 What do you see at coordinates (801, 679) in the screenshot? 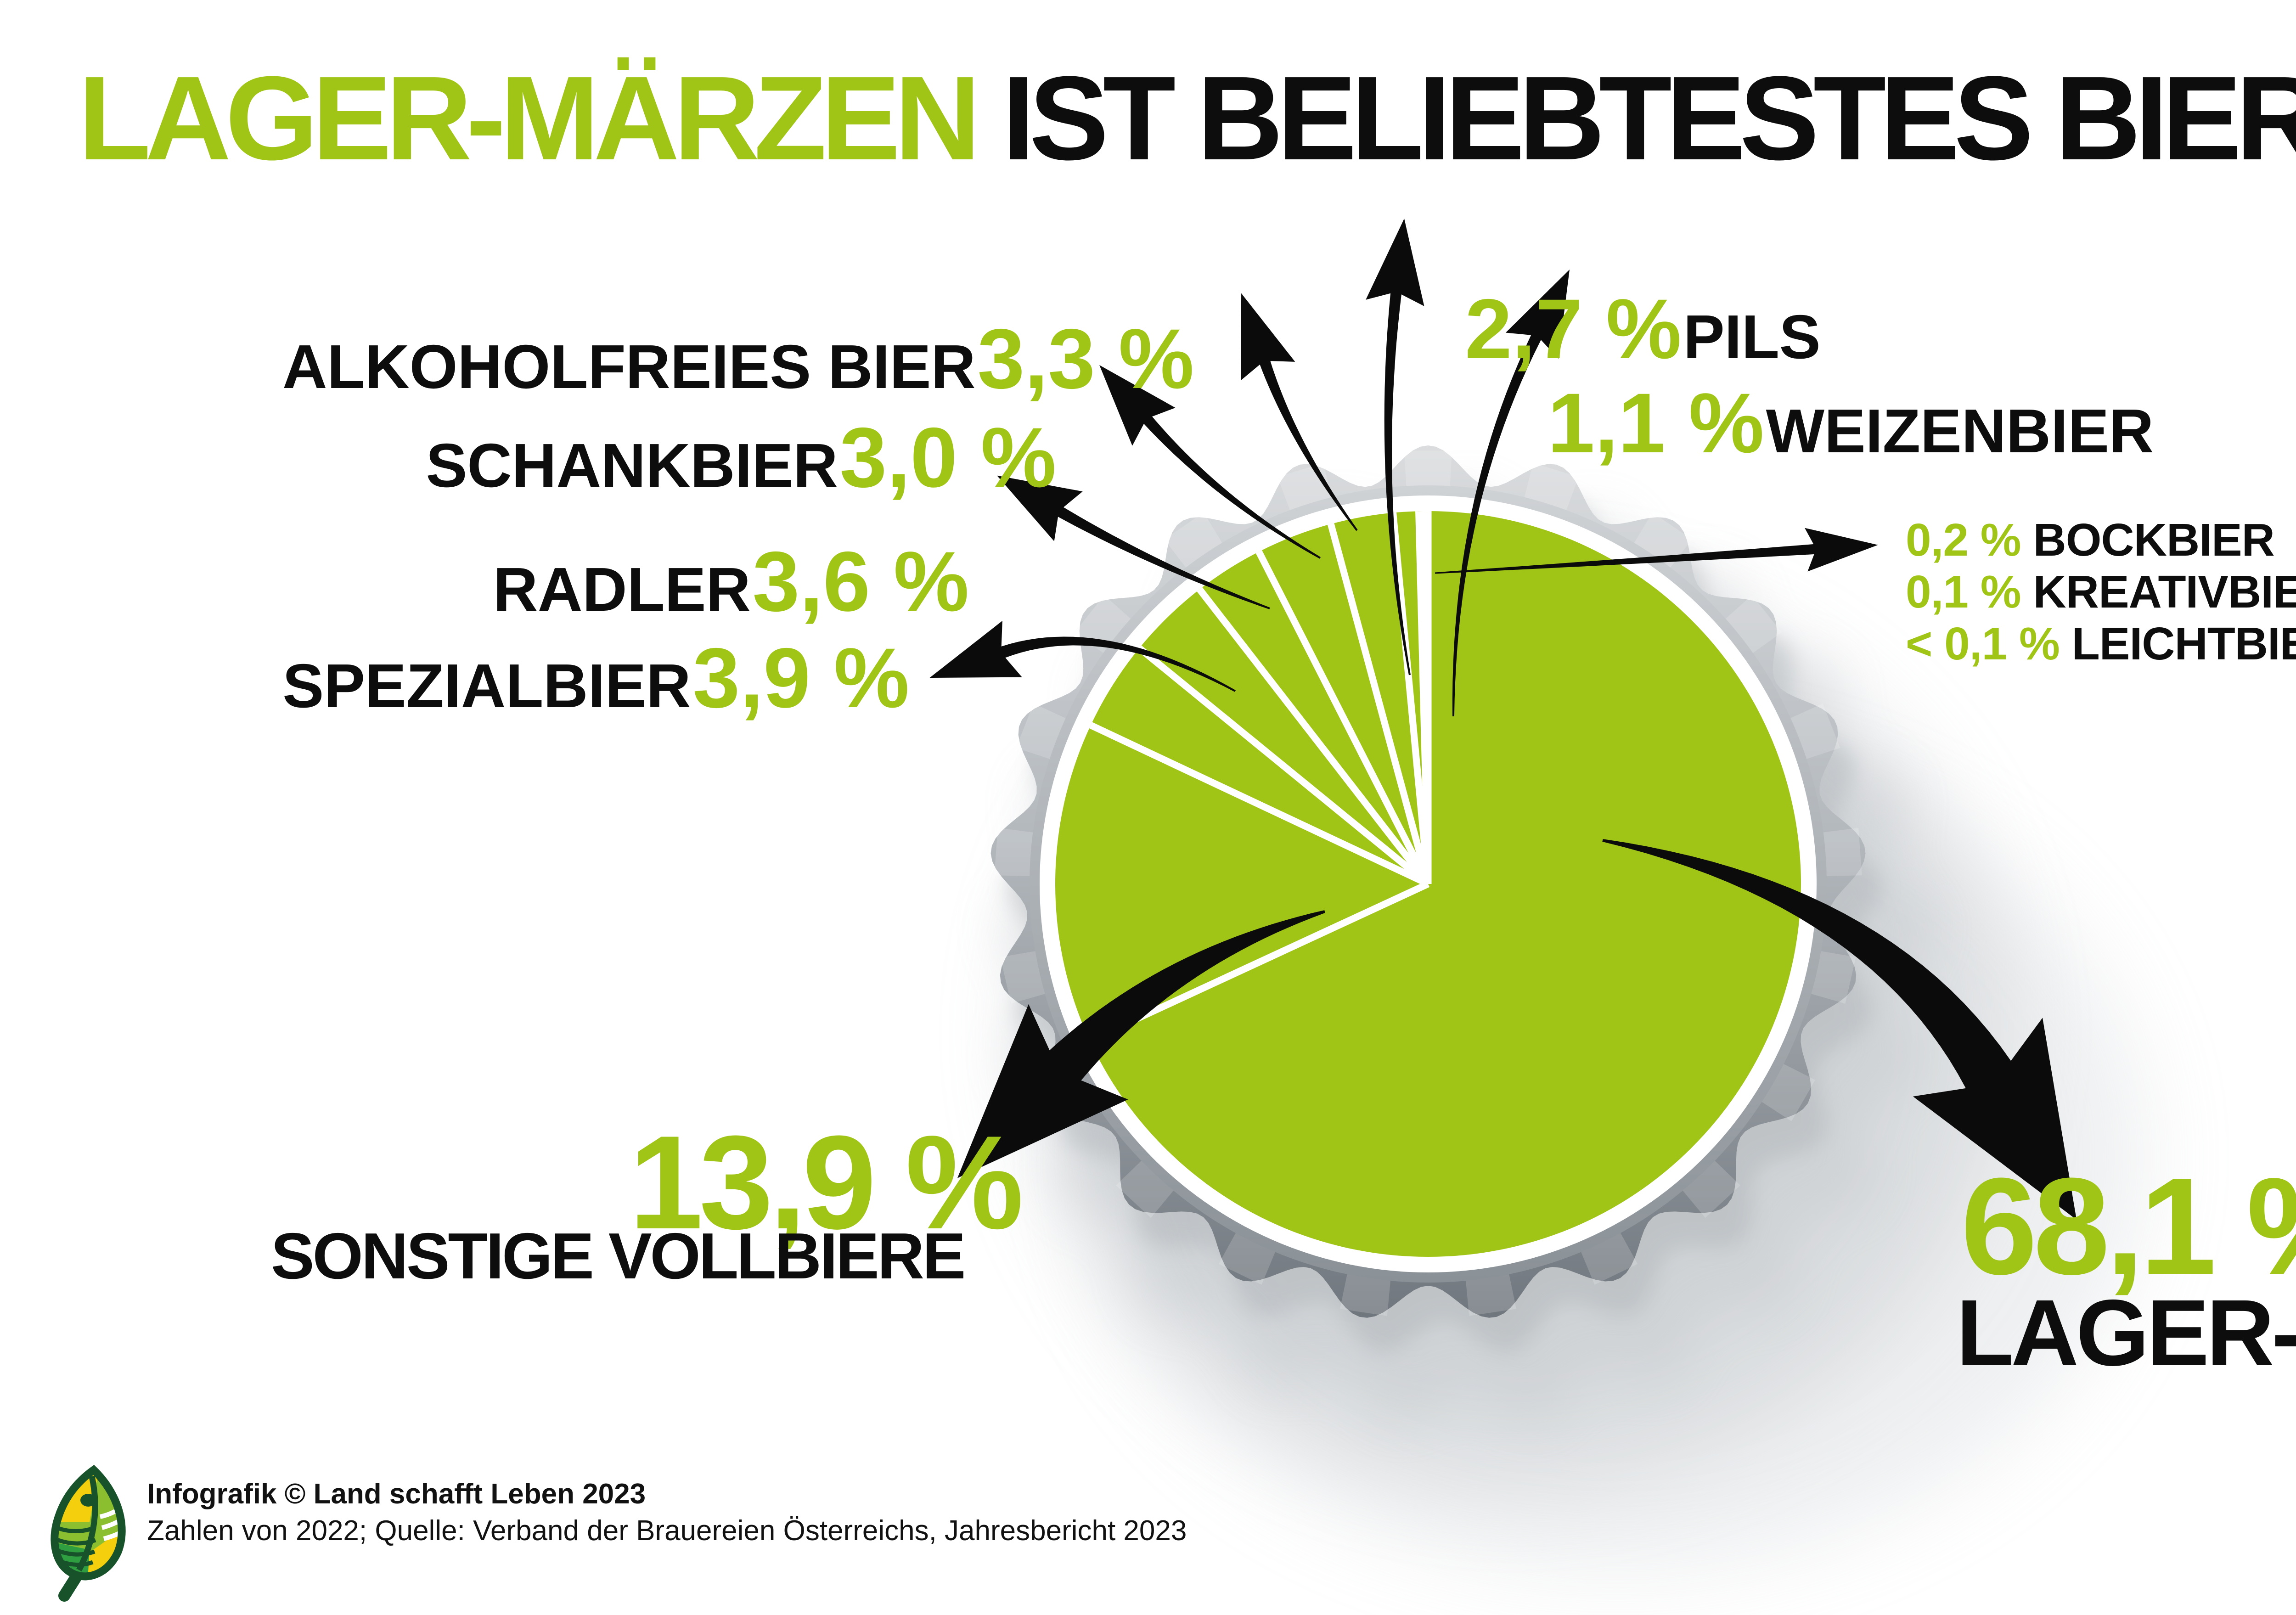
I see `callout-value: 3,9 %` at bounding box center [801, 679].